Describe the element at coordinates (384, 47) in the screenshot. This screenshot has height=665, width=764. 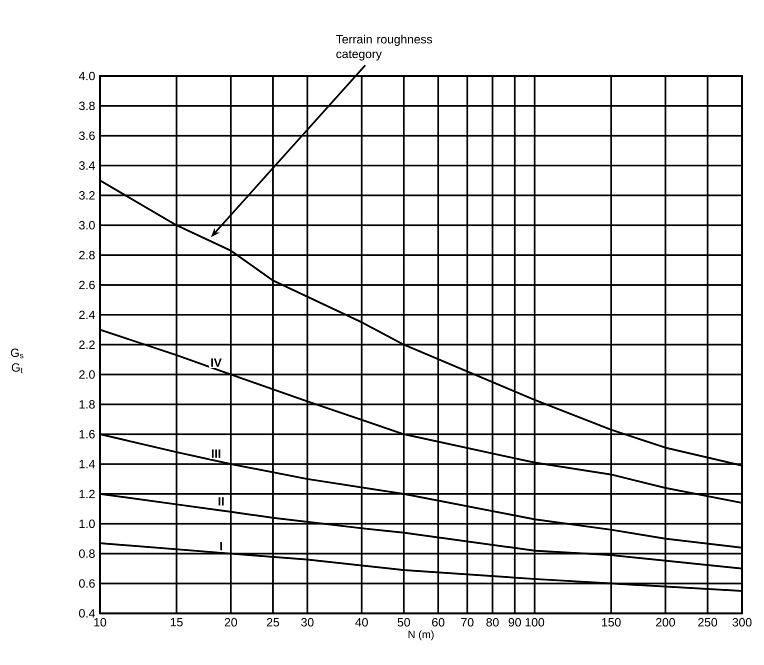
I see `annotation: Terrain roughness category` at that location.